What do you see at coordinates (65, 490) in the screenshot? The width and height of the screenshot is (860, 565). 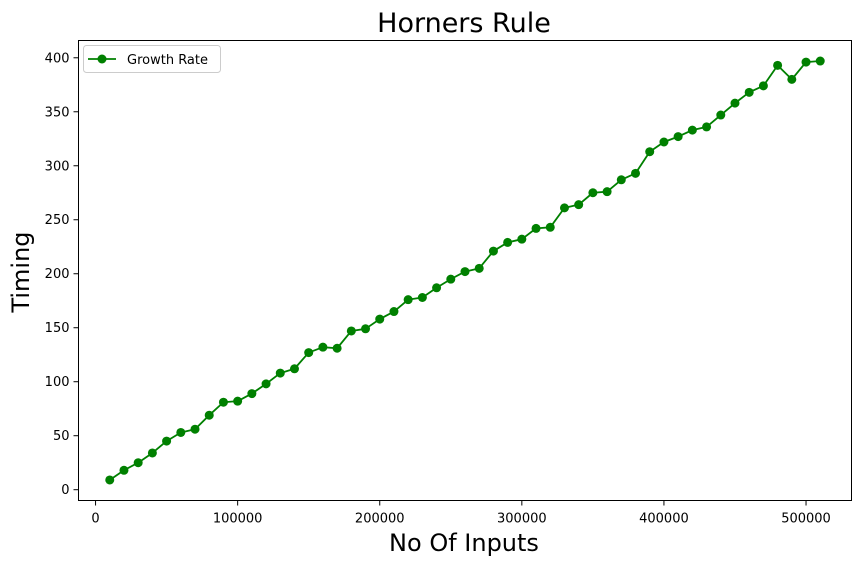 I see `y-tick-label: 0` at bounding box center [65, 490].